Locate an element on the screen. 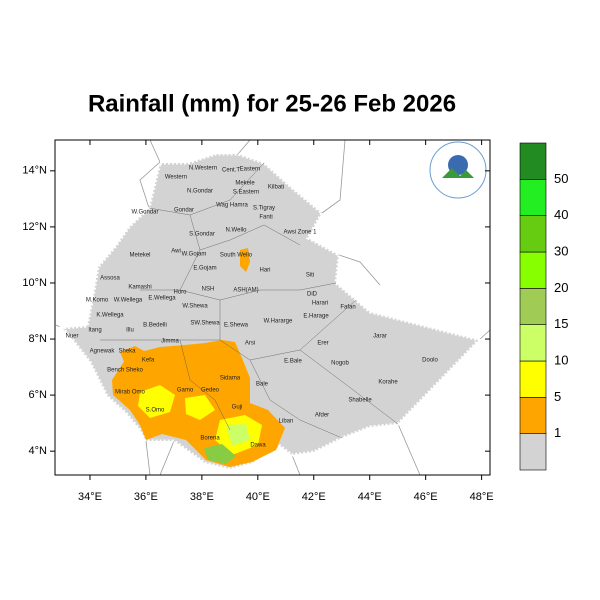  colorbar-label: 50 is located at coordinates (561, 178).